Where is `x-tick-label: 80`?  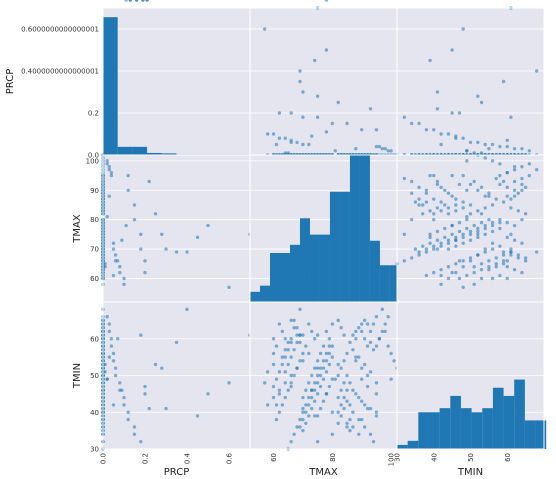 x-tick-label: 80 is located at coordinates (333, 457).